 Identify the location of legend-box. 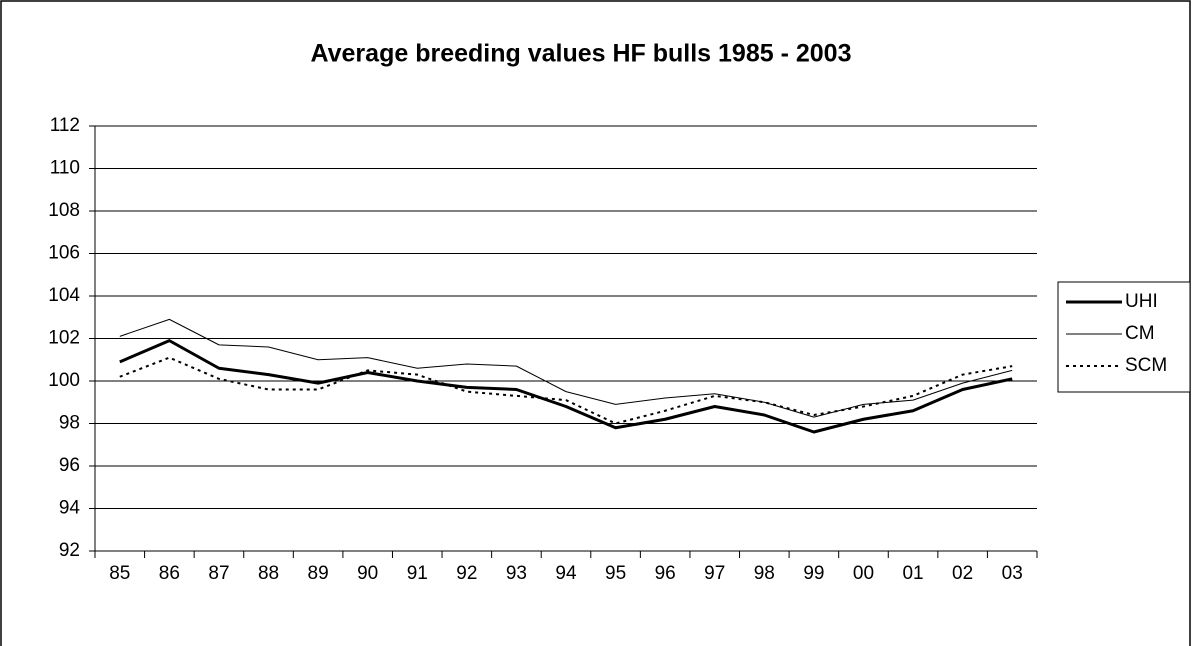
(1124, 337).